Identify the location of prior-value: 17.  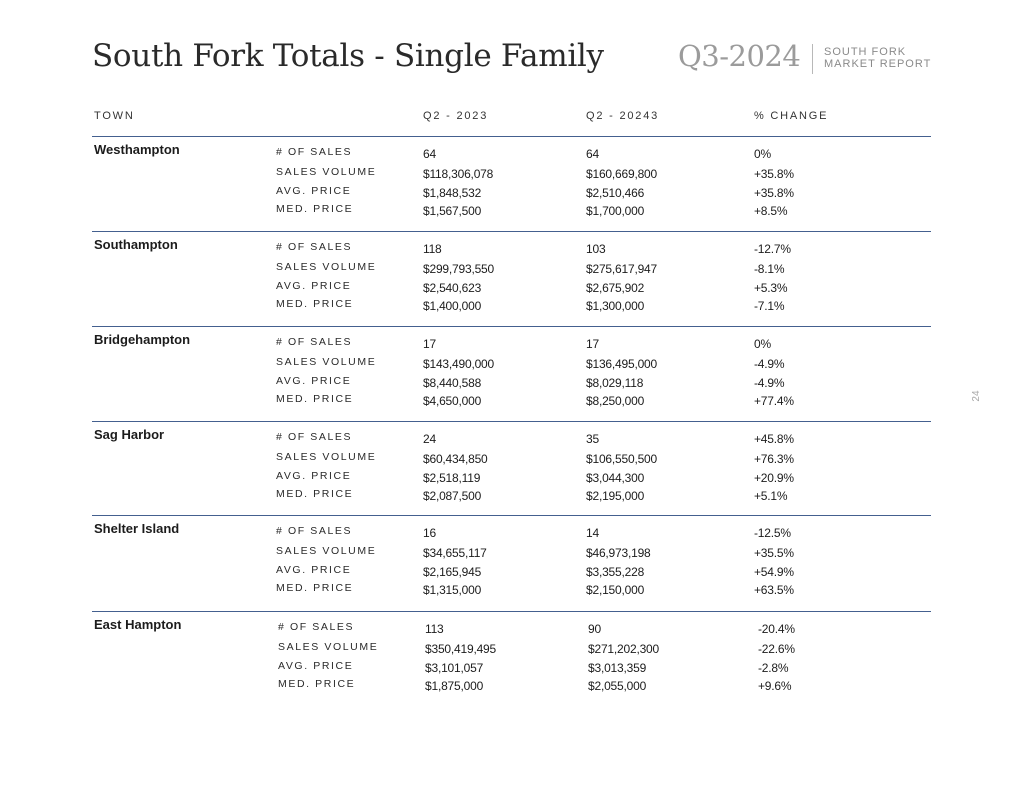
(429, 344).